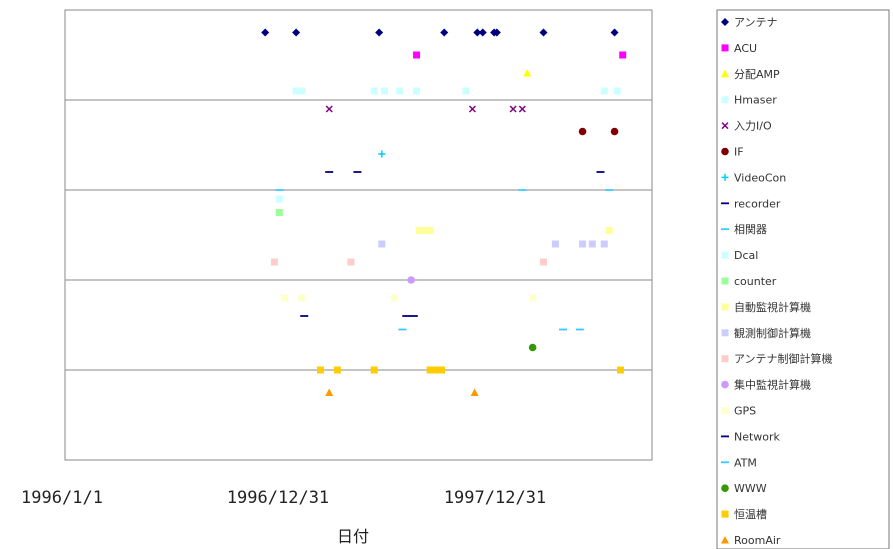 The height and width of the screenshot is (549, 893). What do you see at coordinates (750, 229) in the screenshot?
I see `legend-entry: 相関器` at bounding box center [750, 229].